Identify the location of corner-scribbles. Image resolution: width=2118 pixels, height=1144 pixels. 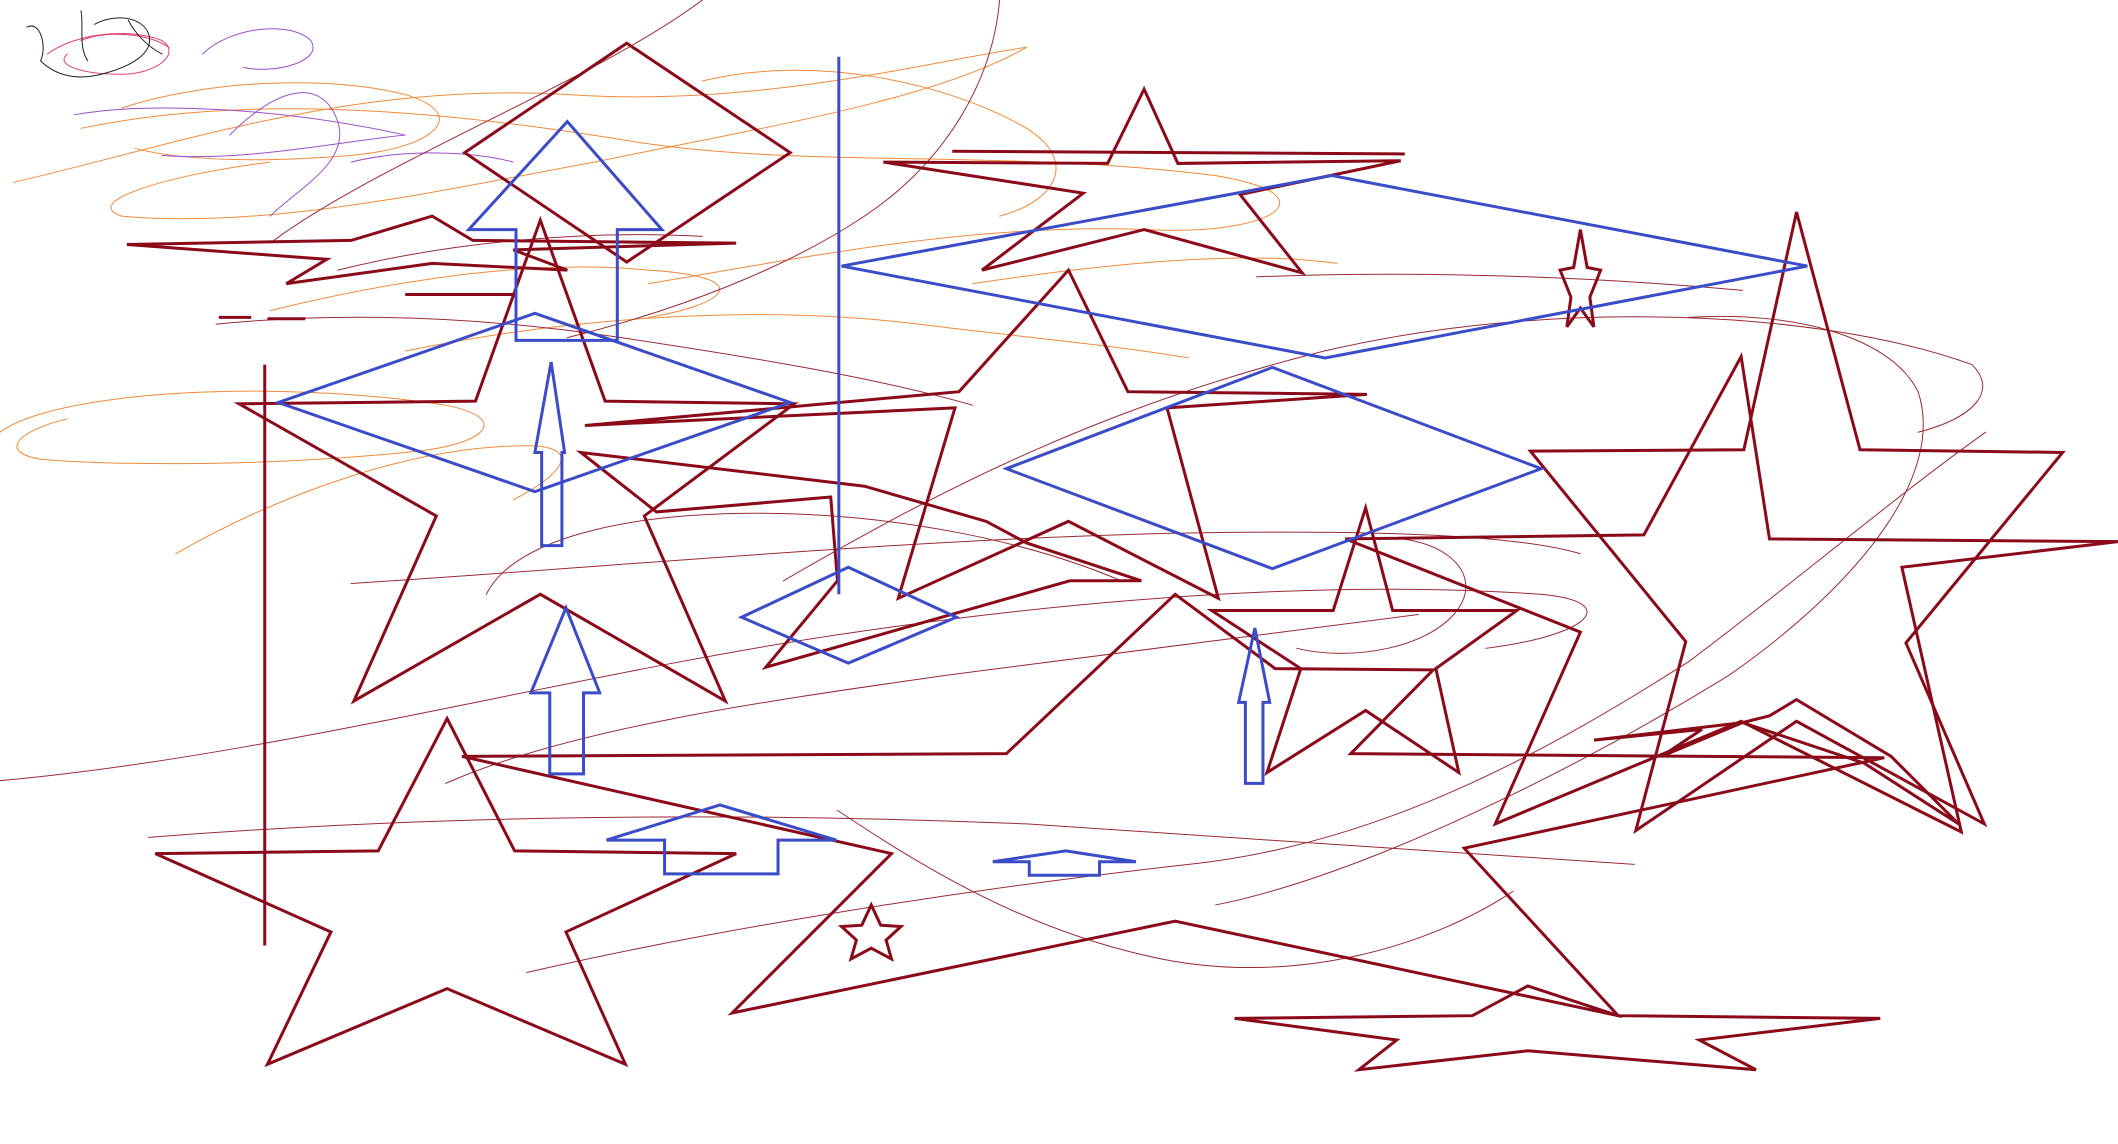
(98, 44).